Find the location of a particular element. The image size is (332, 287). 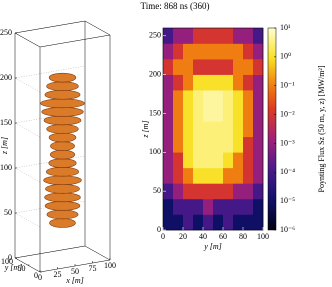

colorbar-tick-label: 10⁻⁵ is located at coordinates (287, 200).